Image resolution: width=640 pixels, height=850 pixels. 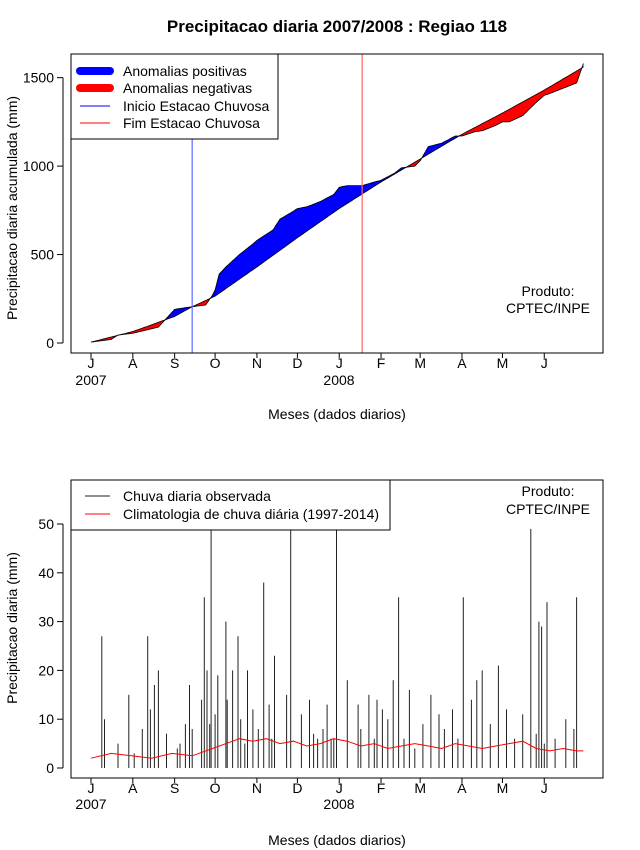 I want to click on top-x-tick-label-7: F, so click(x=381, y=363).